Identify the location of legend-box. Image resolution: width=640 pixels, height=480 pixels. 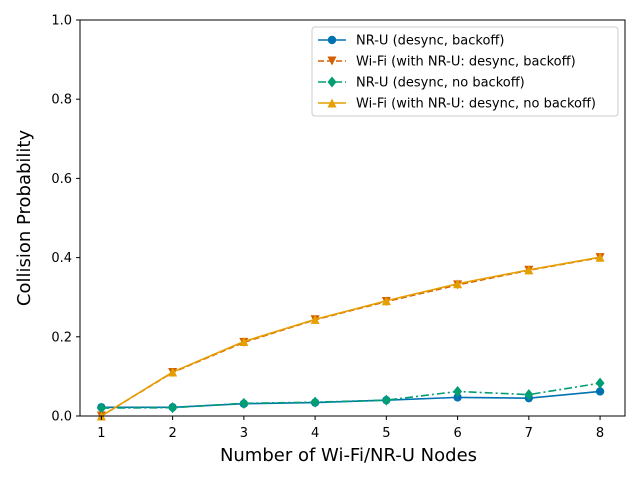
(465, 71).